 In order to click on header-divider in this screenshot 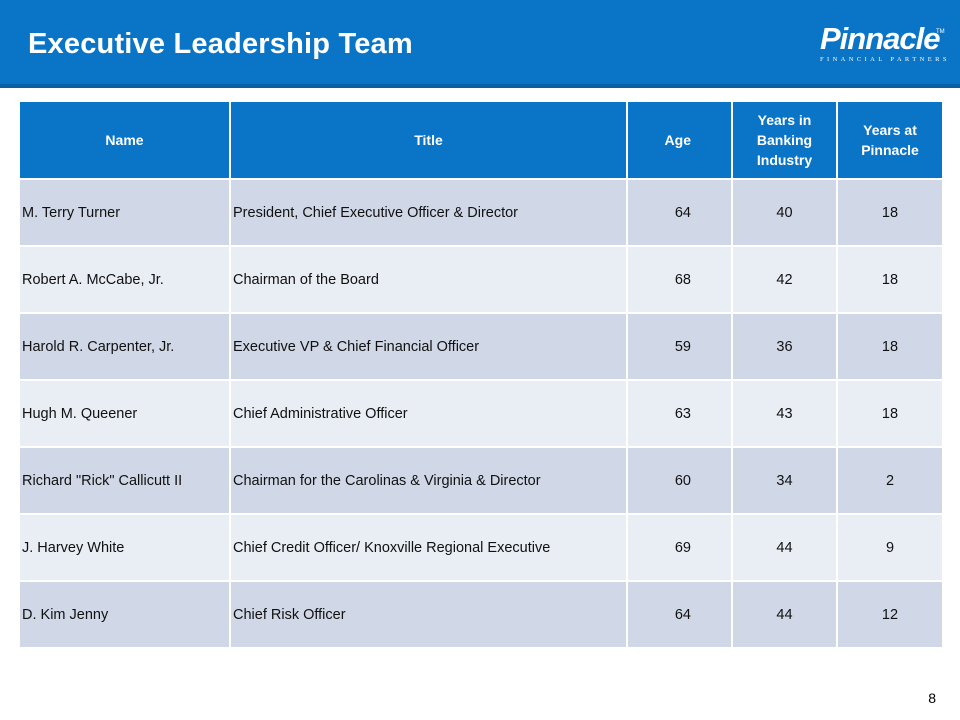, I will do `click(480, 86)`.